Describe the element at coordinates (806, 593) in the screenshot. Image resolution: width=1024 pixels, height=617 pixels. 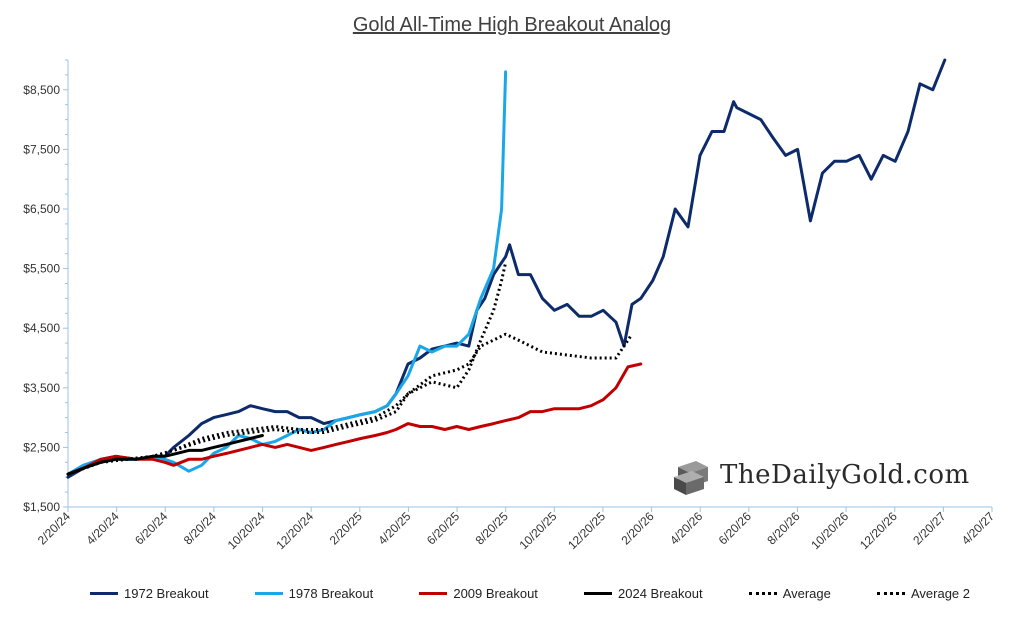
I see `legend-label: Average` at that location.